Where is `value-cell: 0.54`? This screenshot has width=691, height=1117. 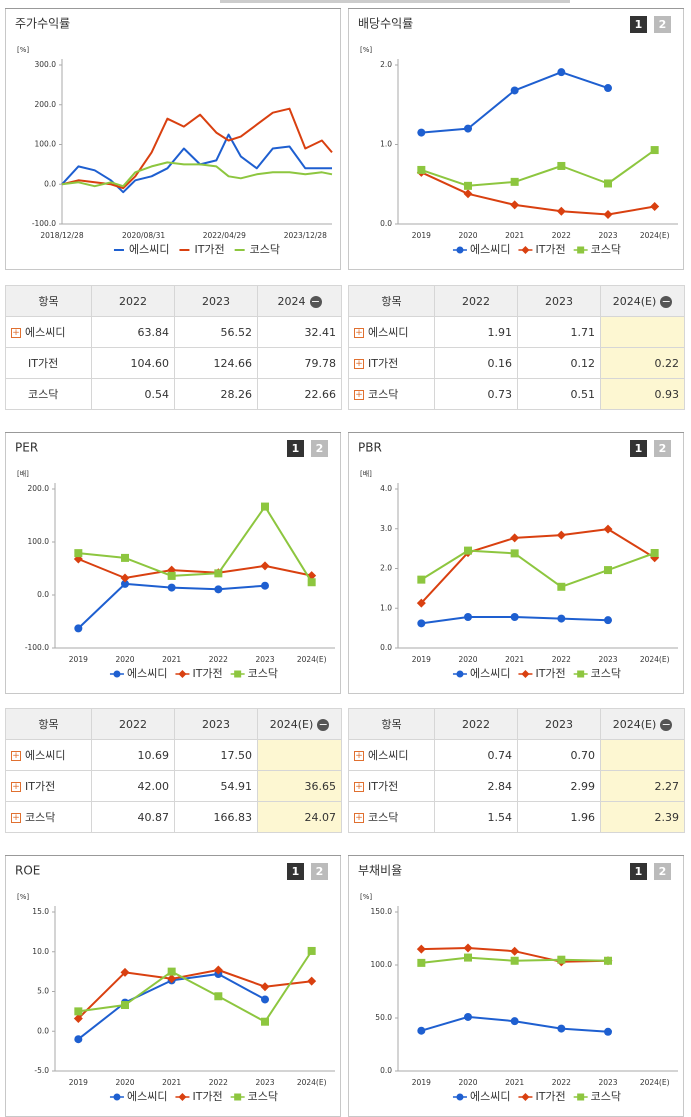 value-cell: 0.54 is located at coordinates (133, 394).